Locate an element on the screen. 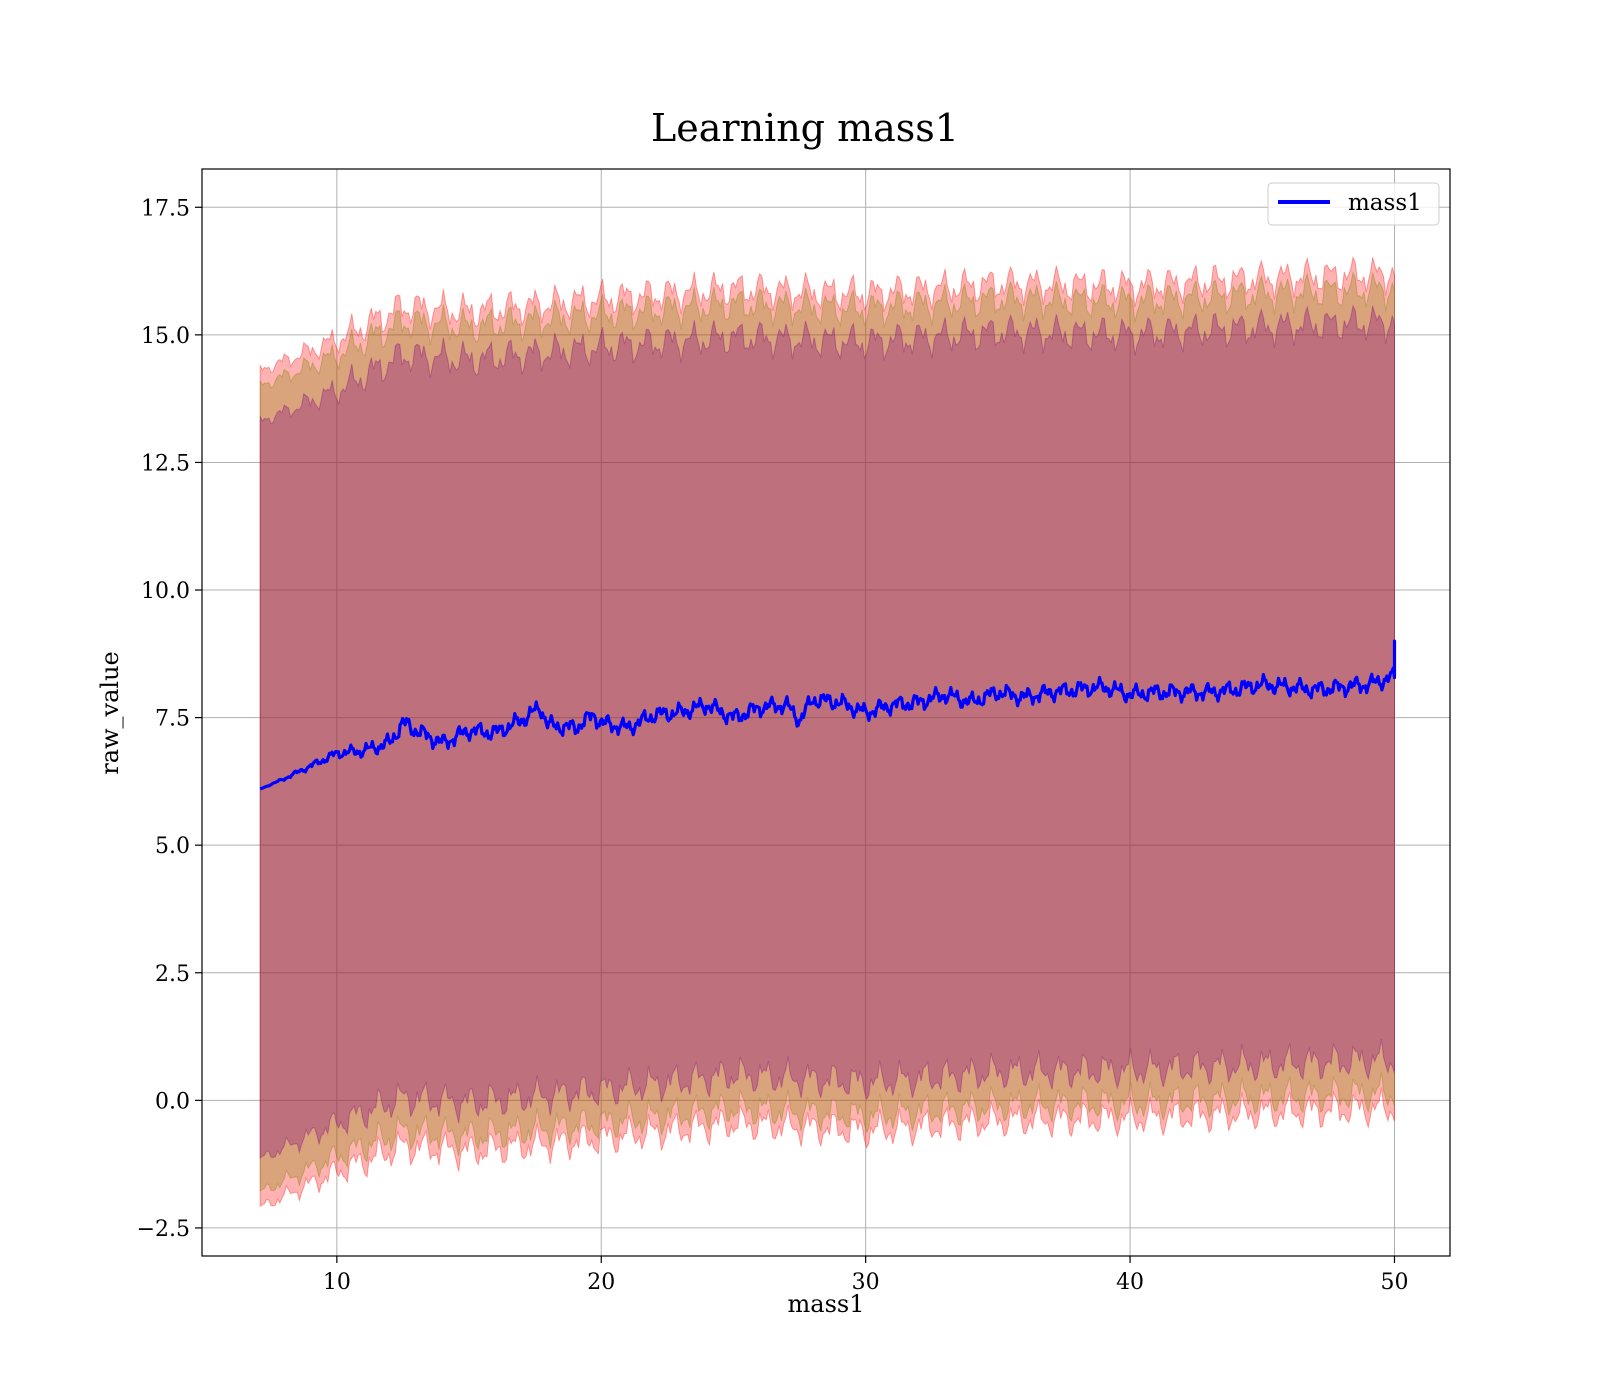 The width and height of the screenshot is (1600, 1400). x-axis: 10 20 30 40 50 is located at coordinates (865, 1275).